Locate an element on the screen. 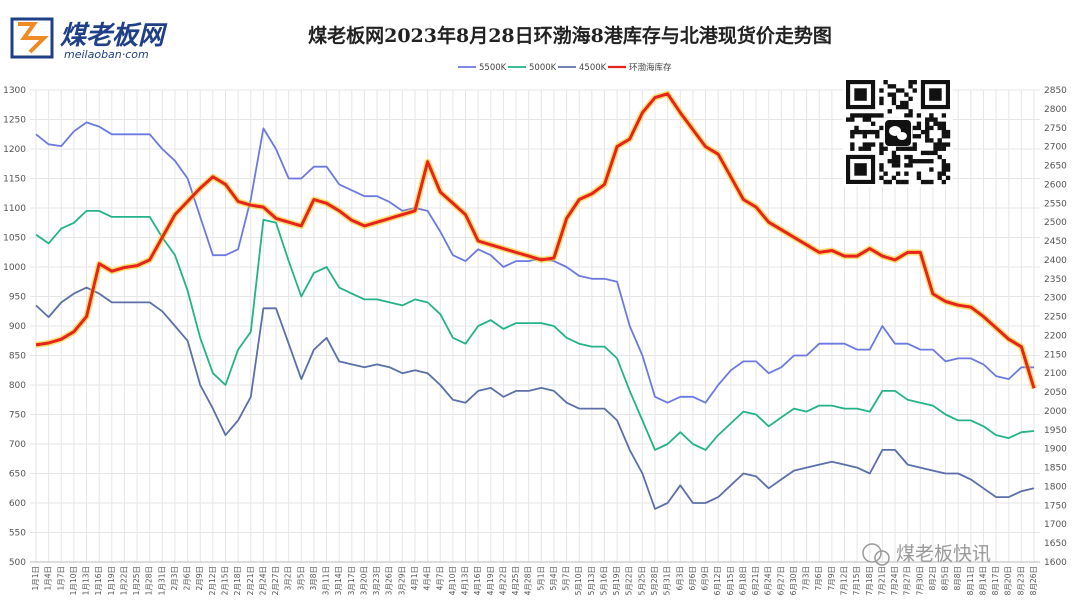  logo-text: 煤老板网 is located at coordinates (114, 36).